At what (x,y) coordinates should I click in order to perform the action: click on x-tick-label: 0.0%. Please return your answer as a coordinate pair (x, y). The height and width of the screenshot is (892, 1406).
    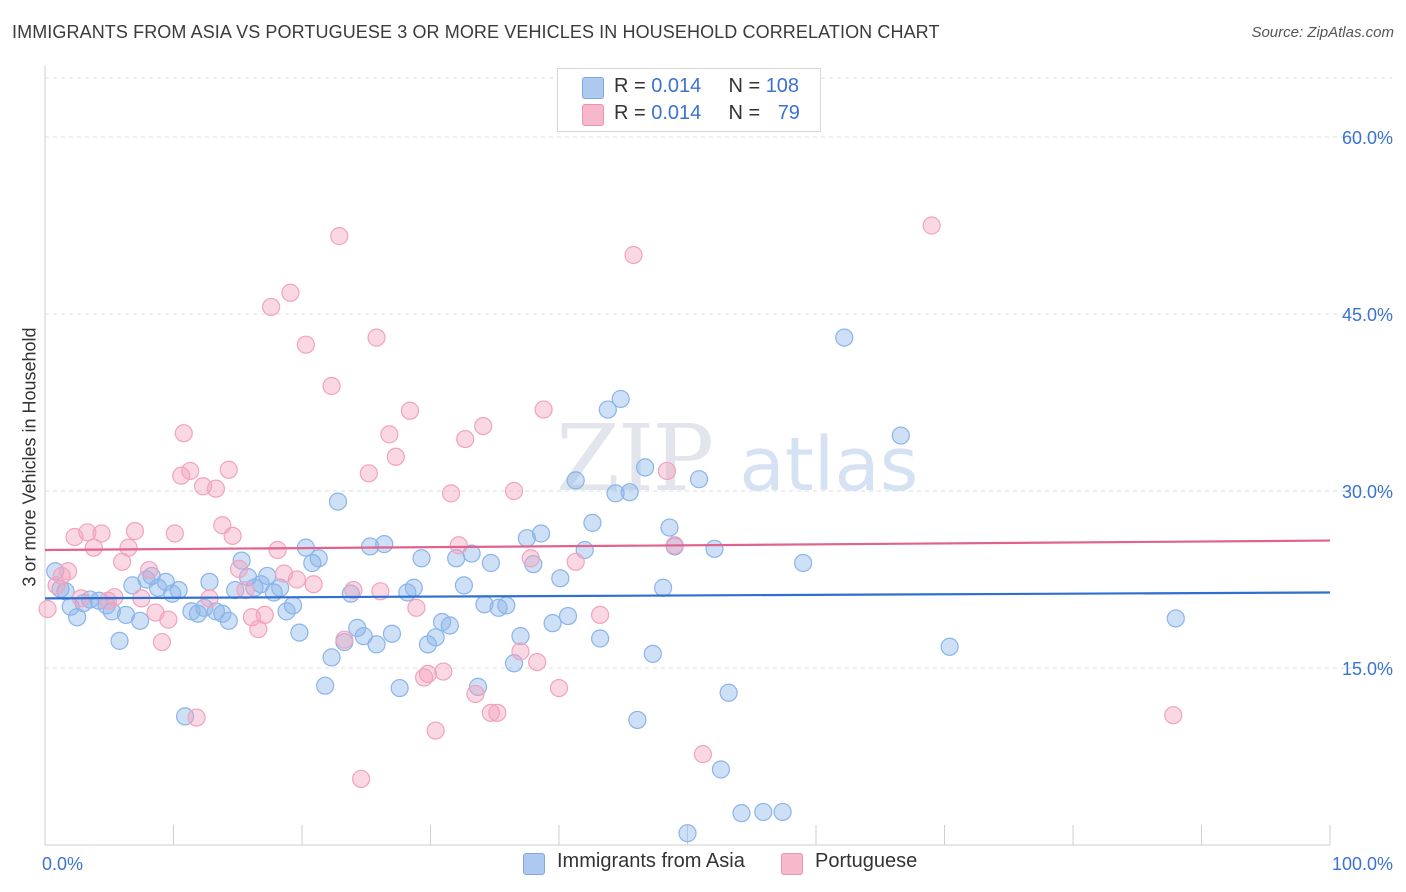
    Looking at the image, I should click on (62, 864).